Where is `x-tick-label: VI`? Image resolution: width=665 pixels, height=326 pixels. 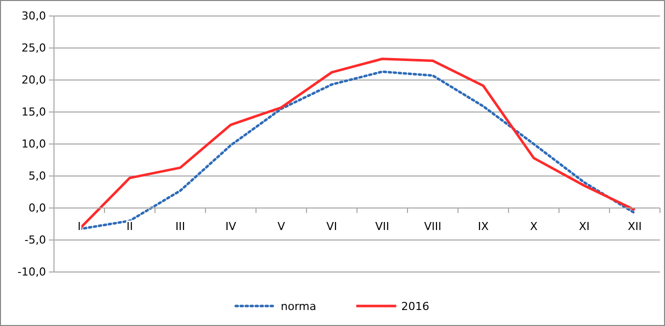
x-tick-label: VI is located at coordinates (332, 226).